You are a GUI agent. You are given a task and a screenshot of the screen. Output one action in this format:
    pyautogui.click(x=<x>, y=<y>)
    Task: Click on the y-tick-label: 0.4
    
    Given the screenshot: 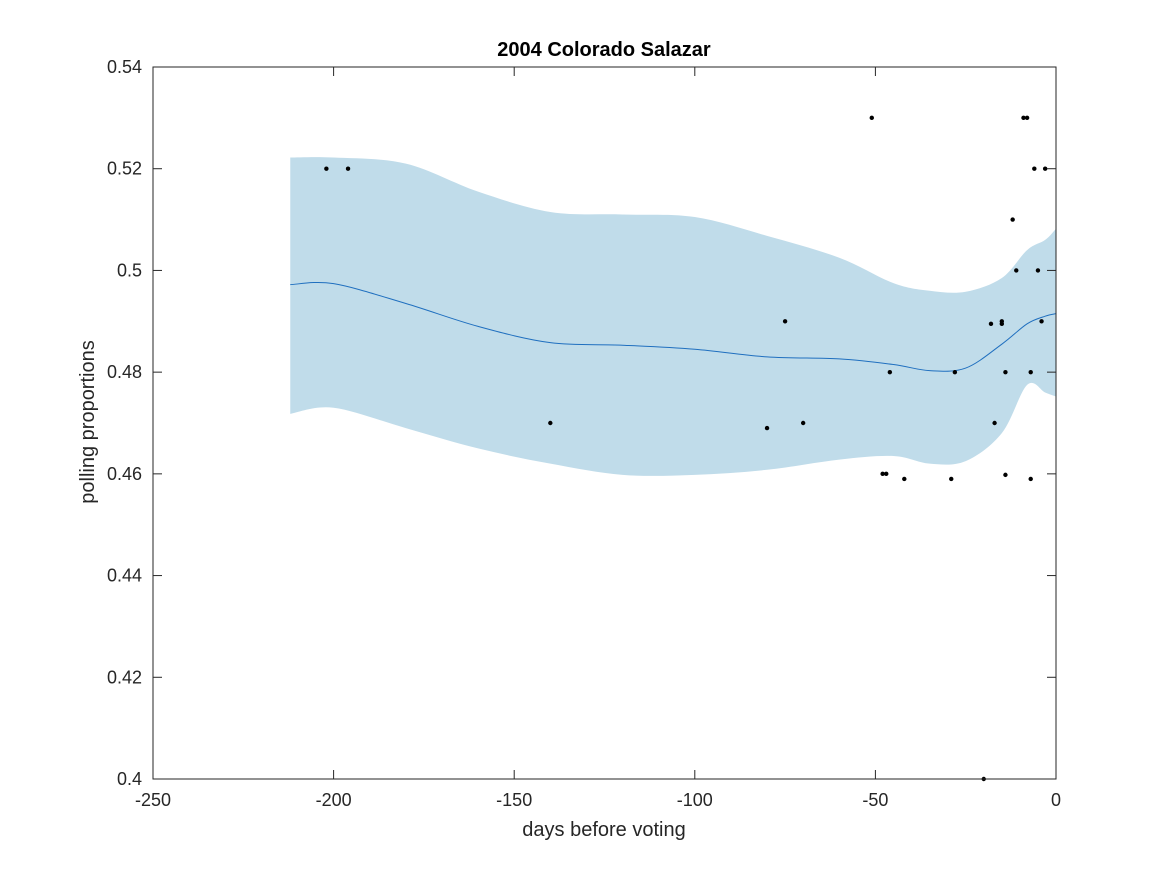 What is the action you would take?
    pyautogui.click(x=129, y=779)
    